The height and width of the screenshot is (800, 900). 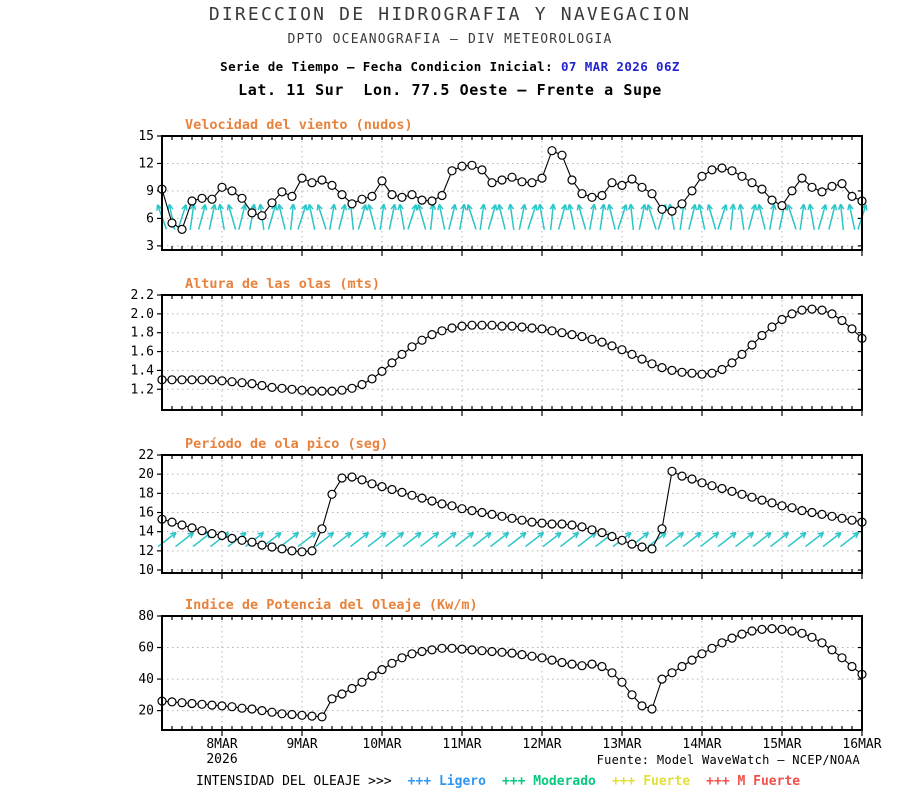 What do you see at coordinates (301, 744) in the screenshot?
I see `x-tick-label: 9MAR` at bounding box center [301, 744].